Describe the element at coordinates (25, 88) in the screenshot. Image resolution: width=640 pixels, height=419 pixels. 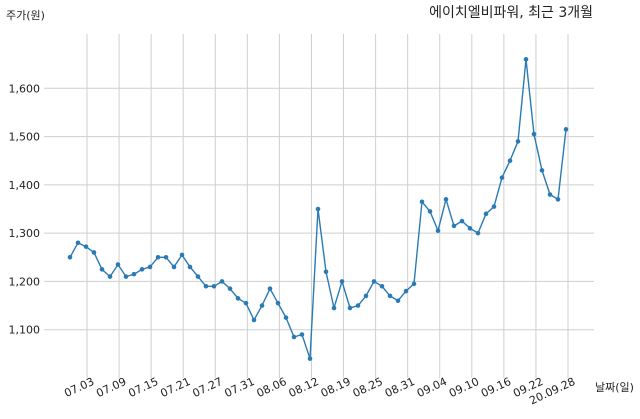
I see `y-tick-label: 1,600` at that location.